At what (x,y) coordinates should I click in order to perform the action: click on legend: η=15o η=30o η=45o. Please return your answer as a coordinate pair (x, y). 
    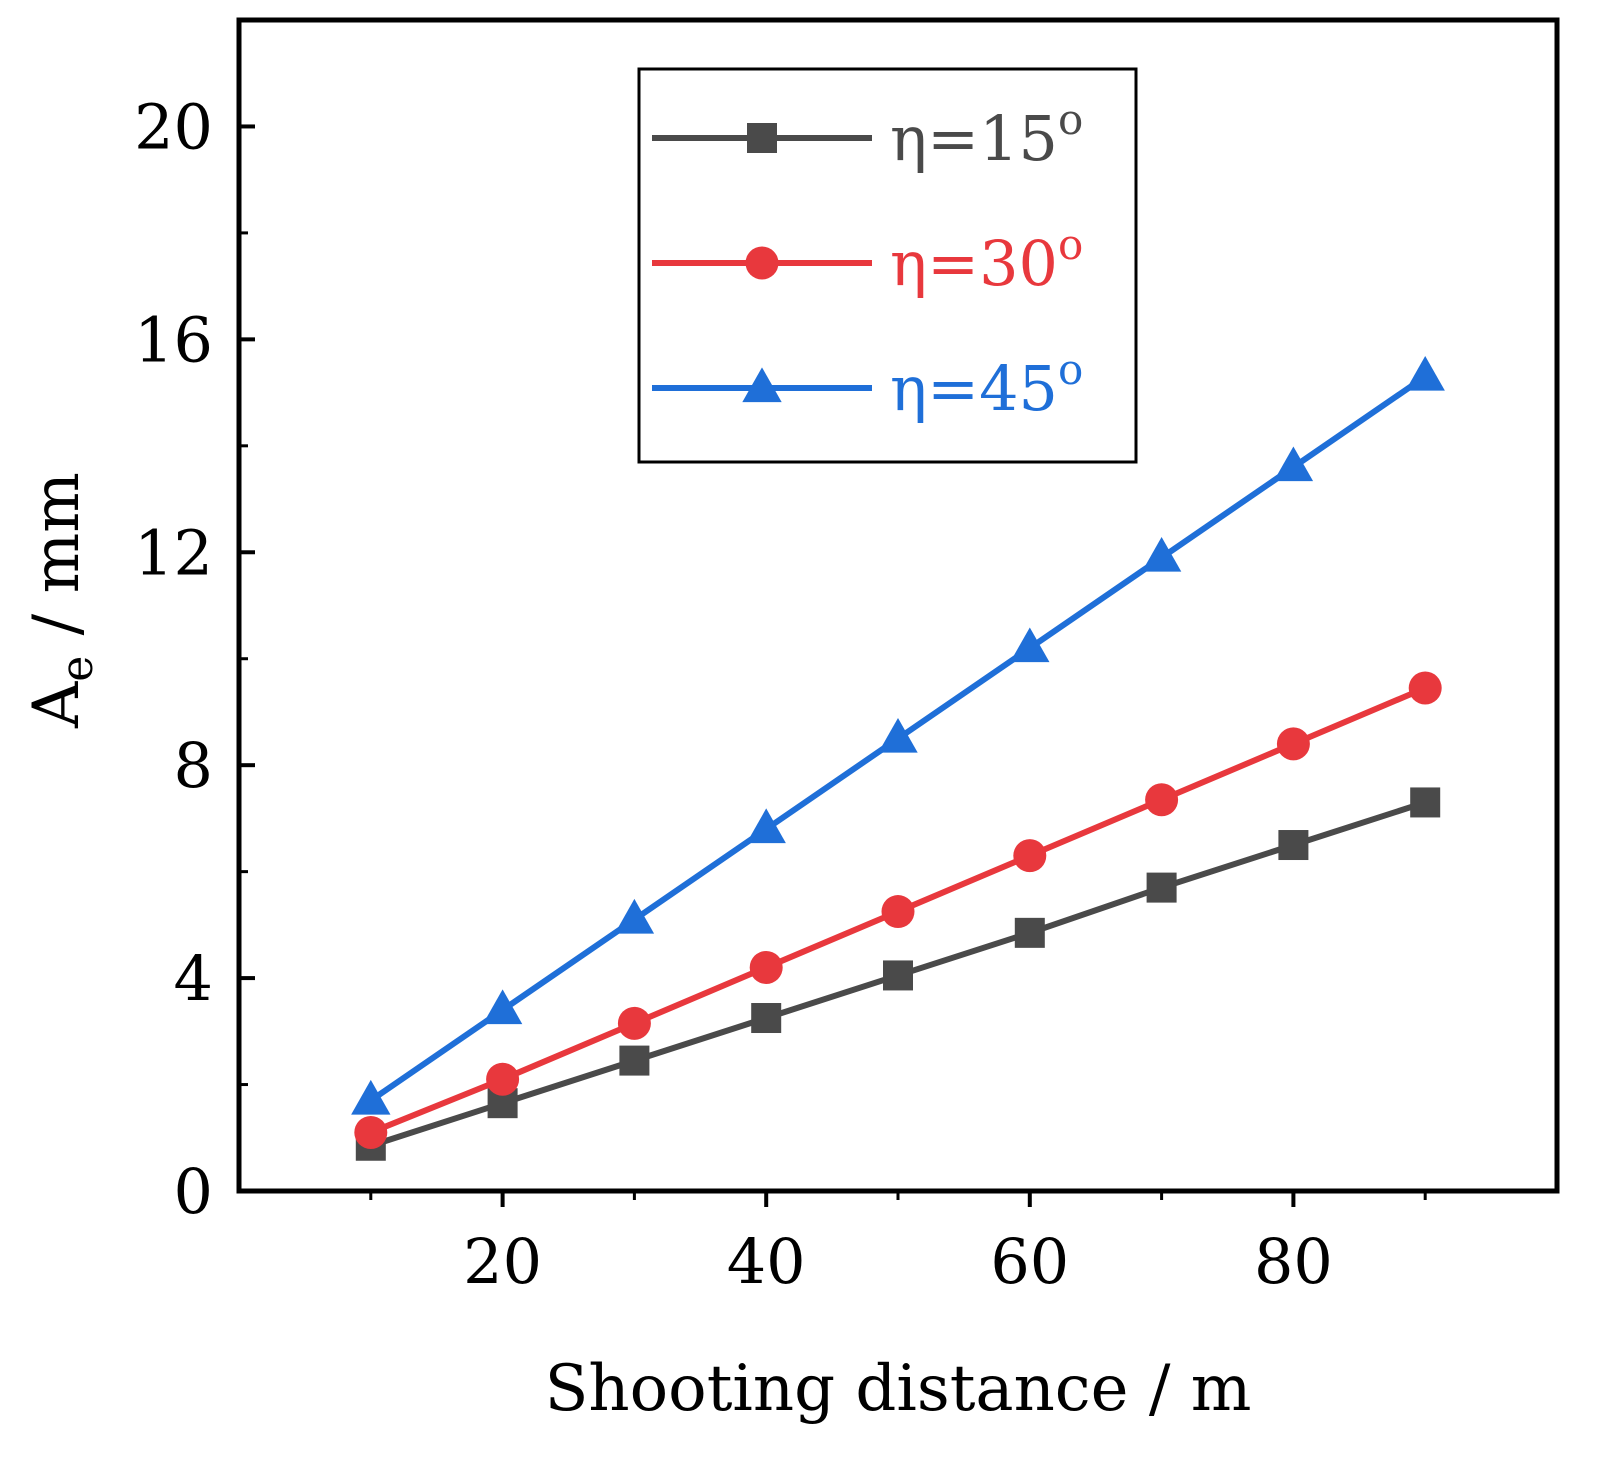
    Looking at the image, I should click on (887, 265).